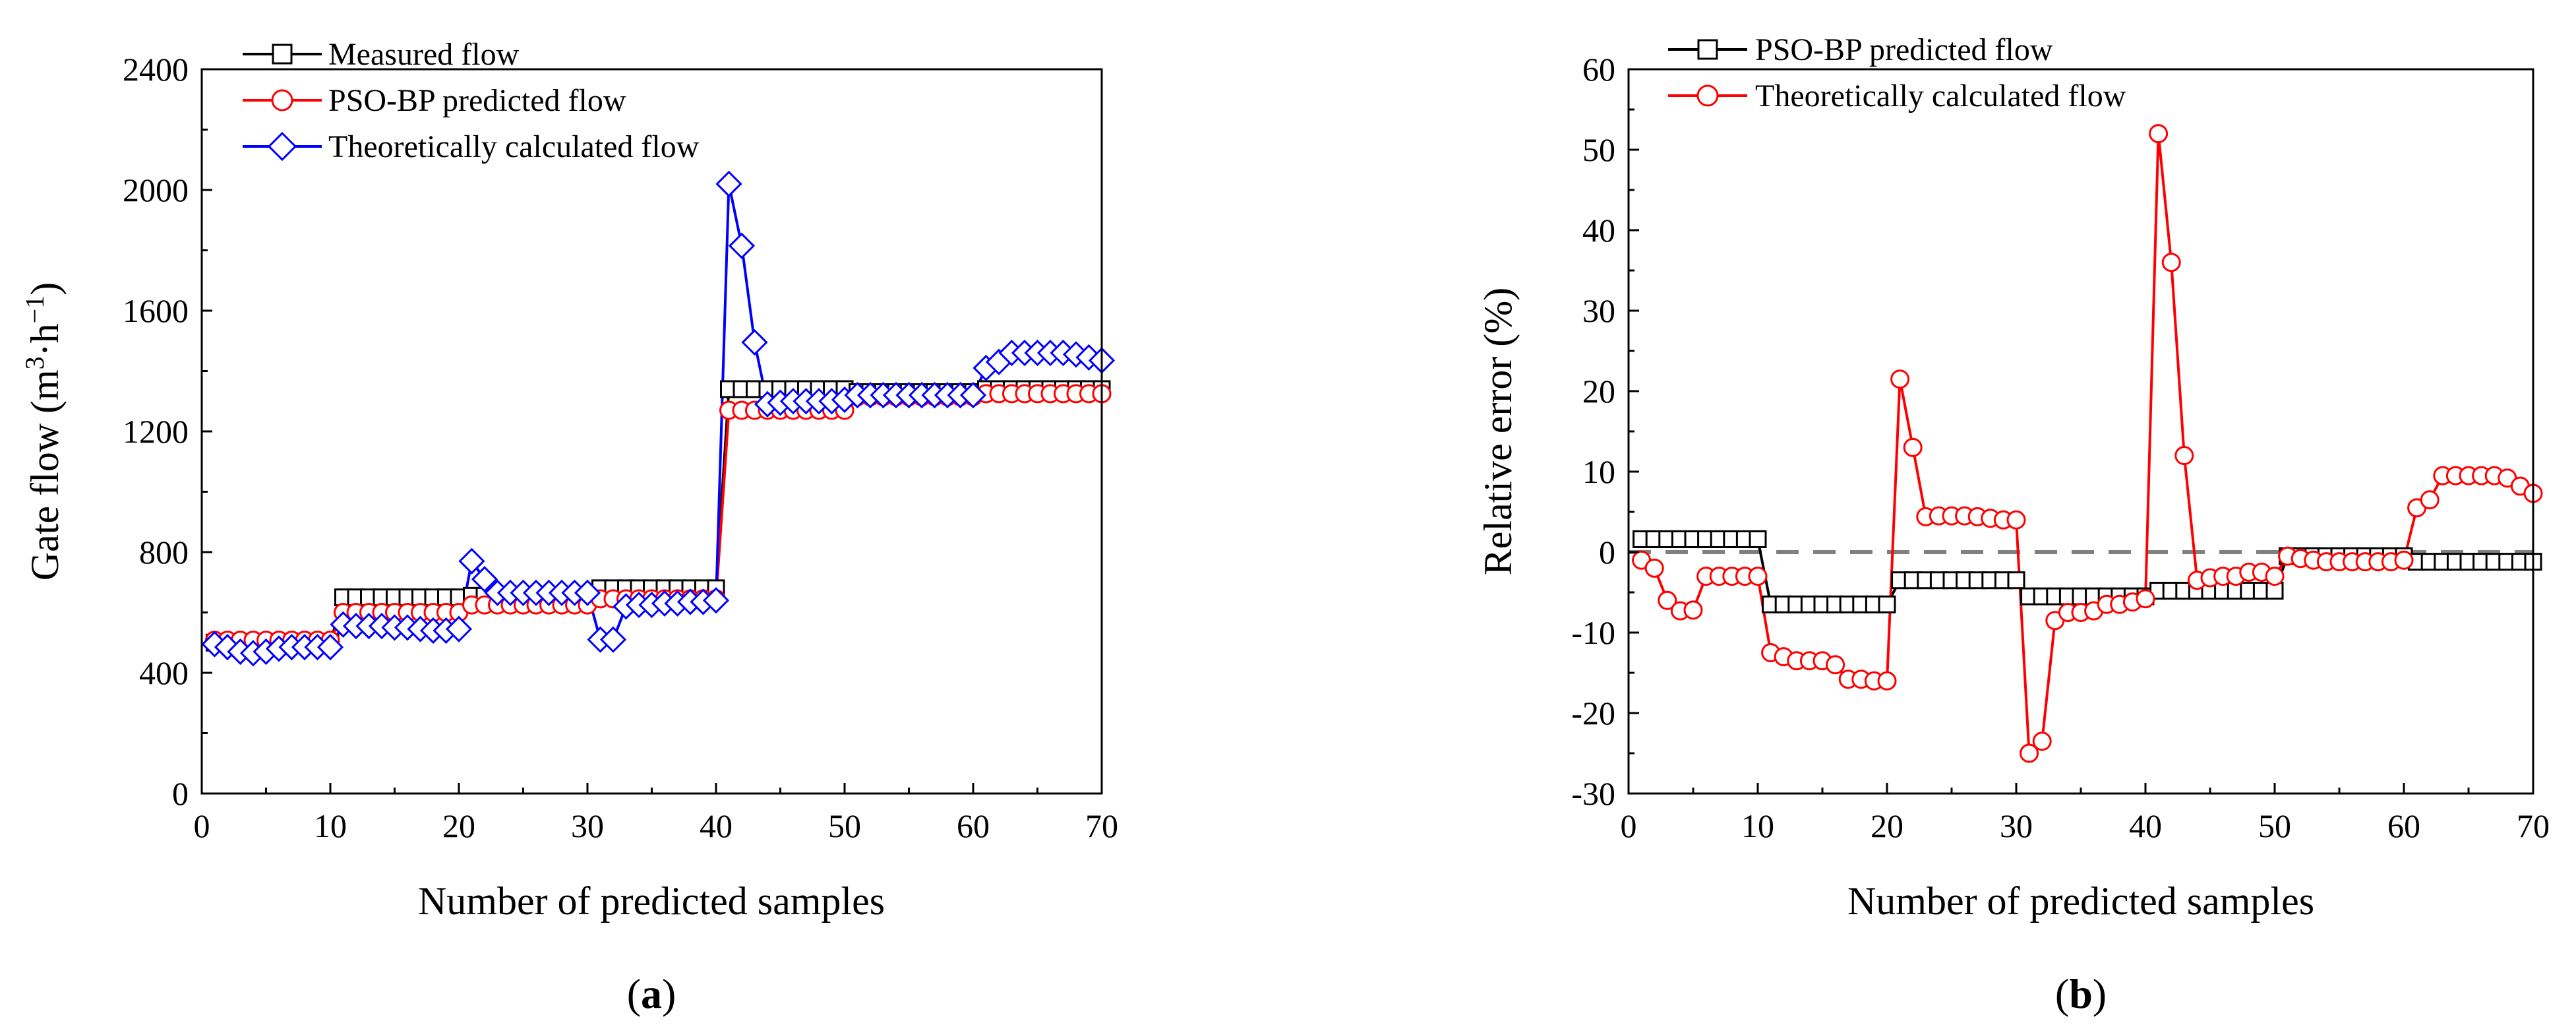 The image size is (2576, 1029). Describe the element at coordinates (2081, 993) in the screenshot. I see `chart-b-caption: (b)` at that location.